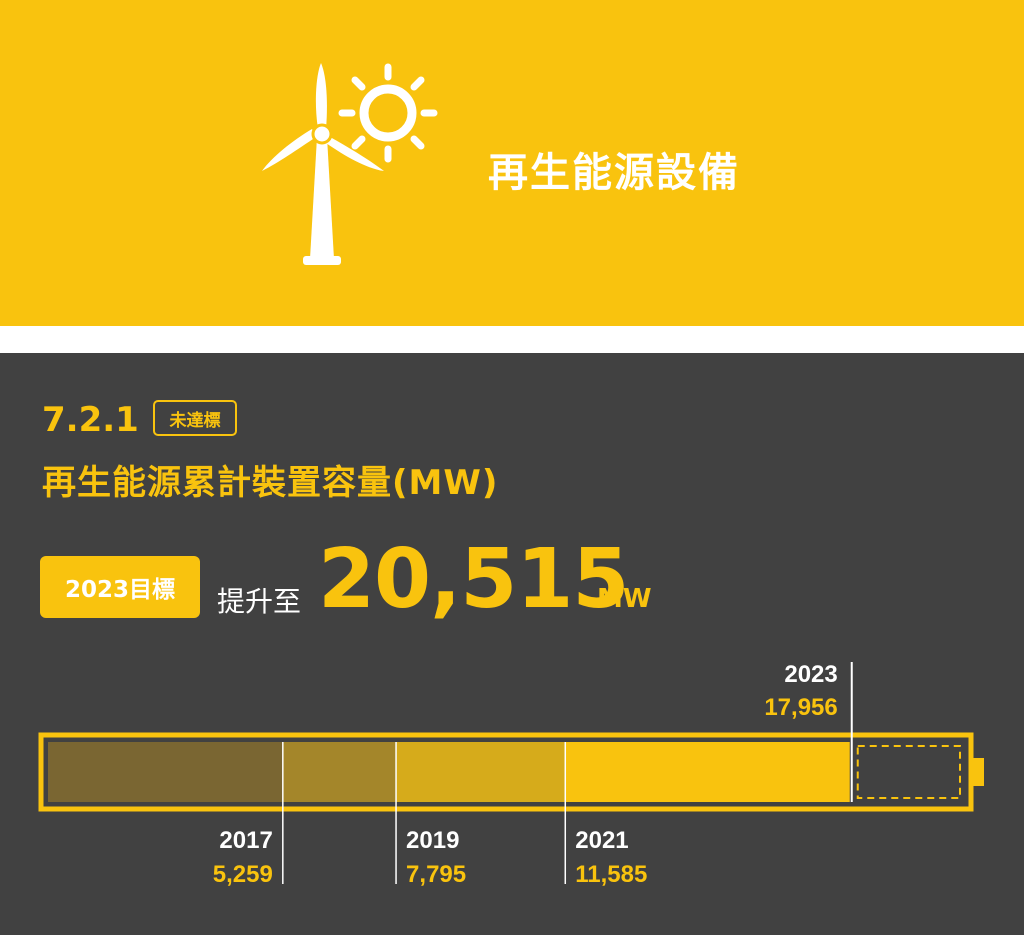 This screenshot has height=935, width=1024. I want to click on target-value: 20,515, so click(473, 579).